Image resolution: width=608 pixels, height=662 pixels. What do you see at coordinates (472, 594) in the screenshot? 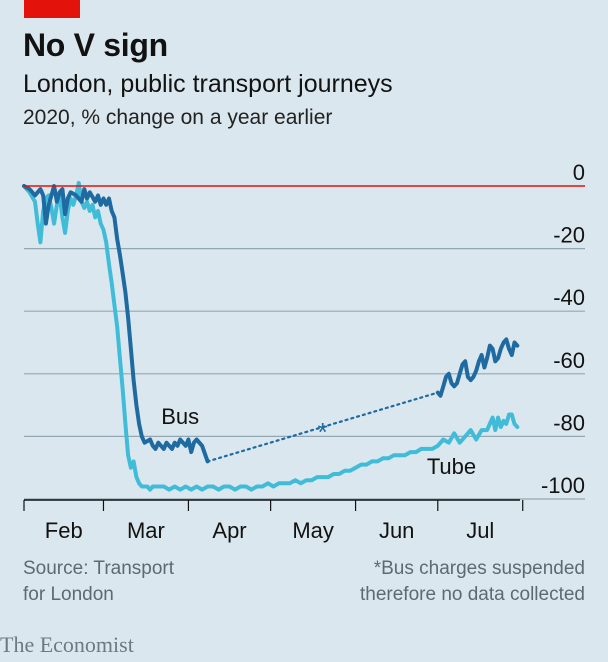
I see `footnote-line-2: therefore no data collected` at bounding box center [472, 594].